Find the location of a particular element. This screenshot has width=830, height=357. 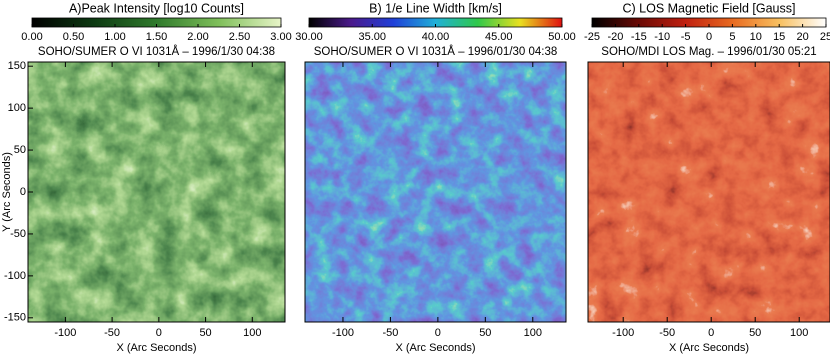

colorbar-tick-label: 3.00 is located at coordinates (280, 37).